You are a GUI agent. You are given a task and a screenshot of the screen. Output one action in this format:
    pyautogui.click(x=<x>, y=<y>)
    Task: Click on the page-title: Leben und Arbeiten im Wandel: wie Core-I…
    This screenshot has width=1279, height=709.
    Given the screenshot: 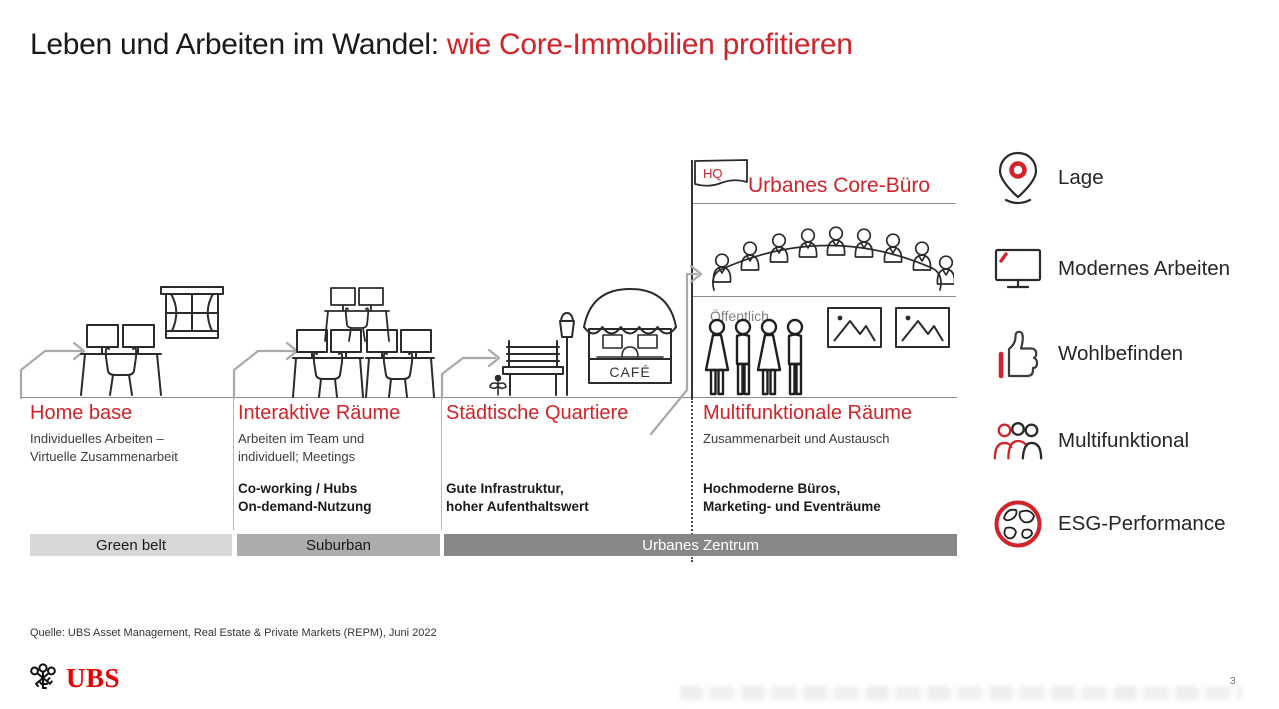 What is the action you would take?
    pyautogui.click(x=441, y=45)
    